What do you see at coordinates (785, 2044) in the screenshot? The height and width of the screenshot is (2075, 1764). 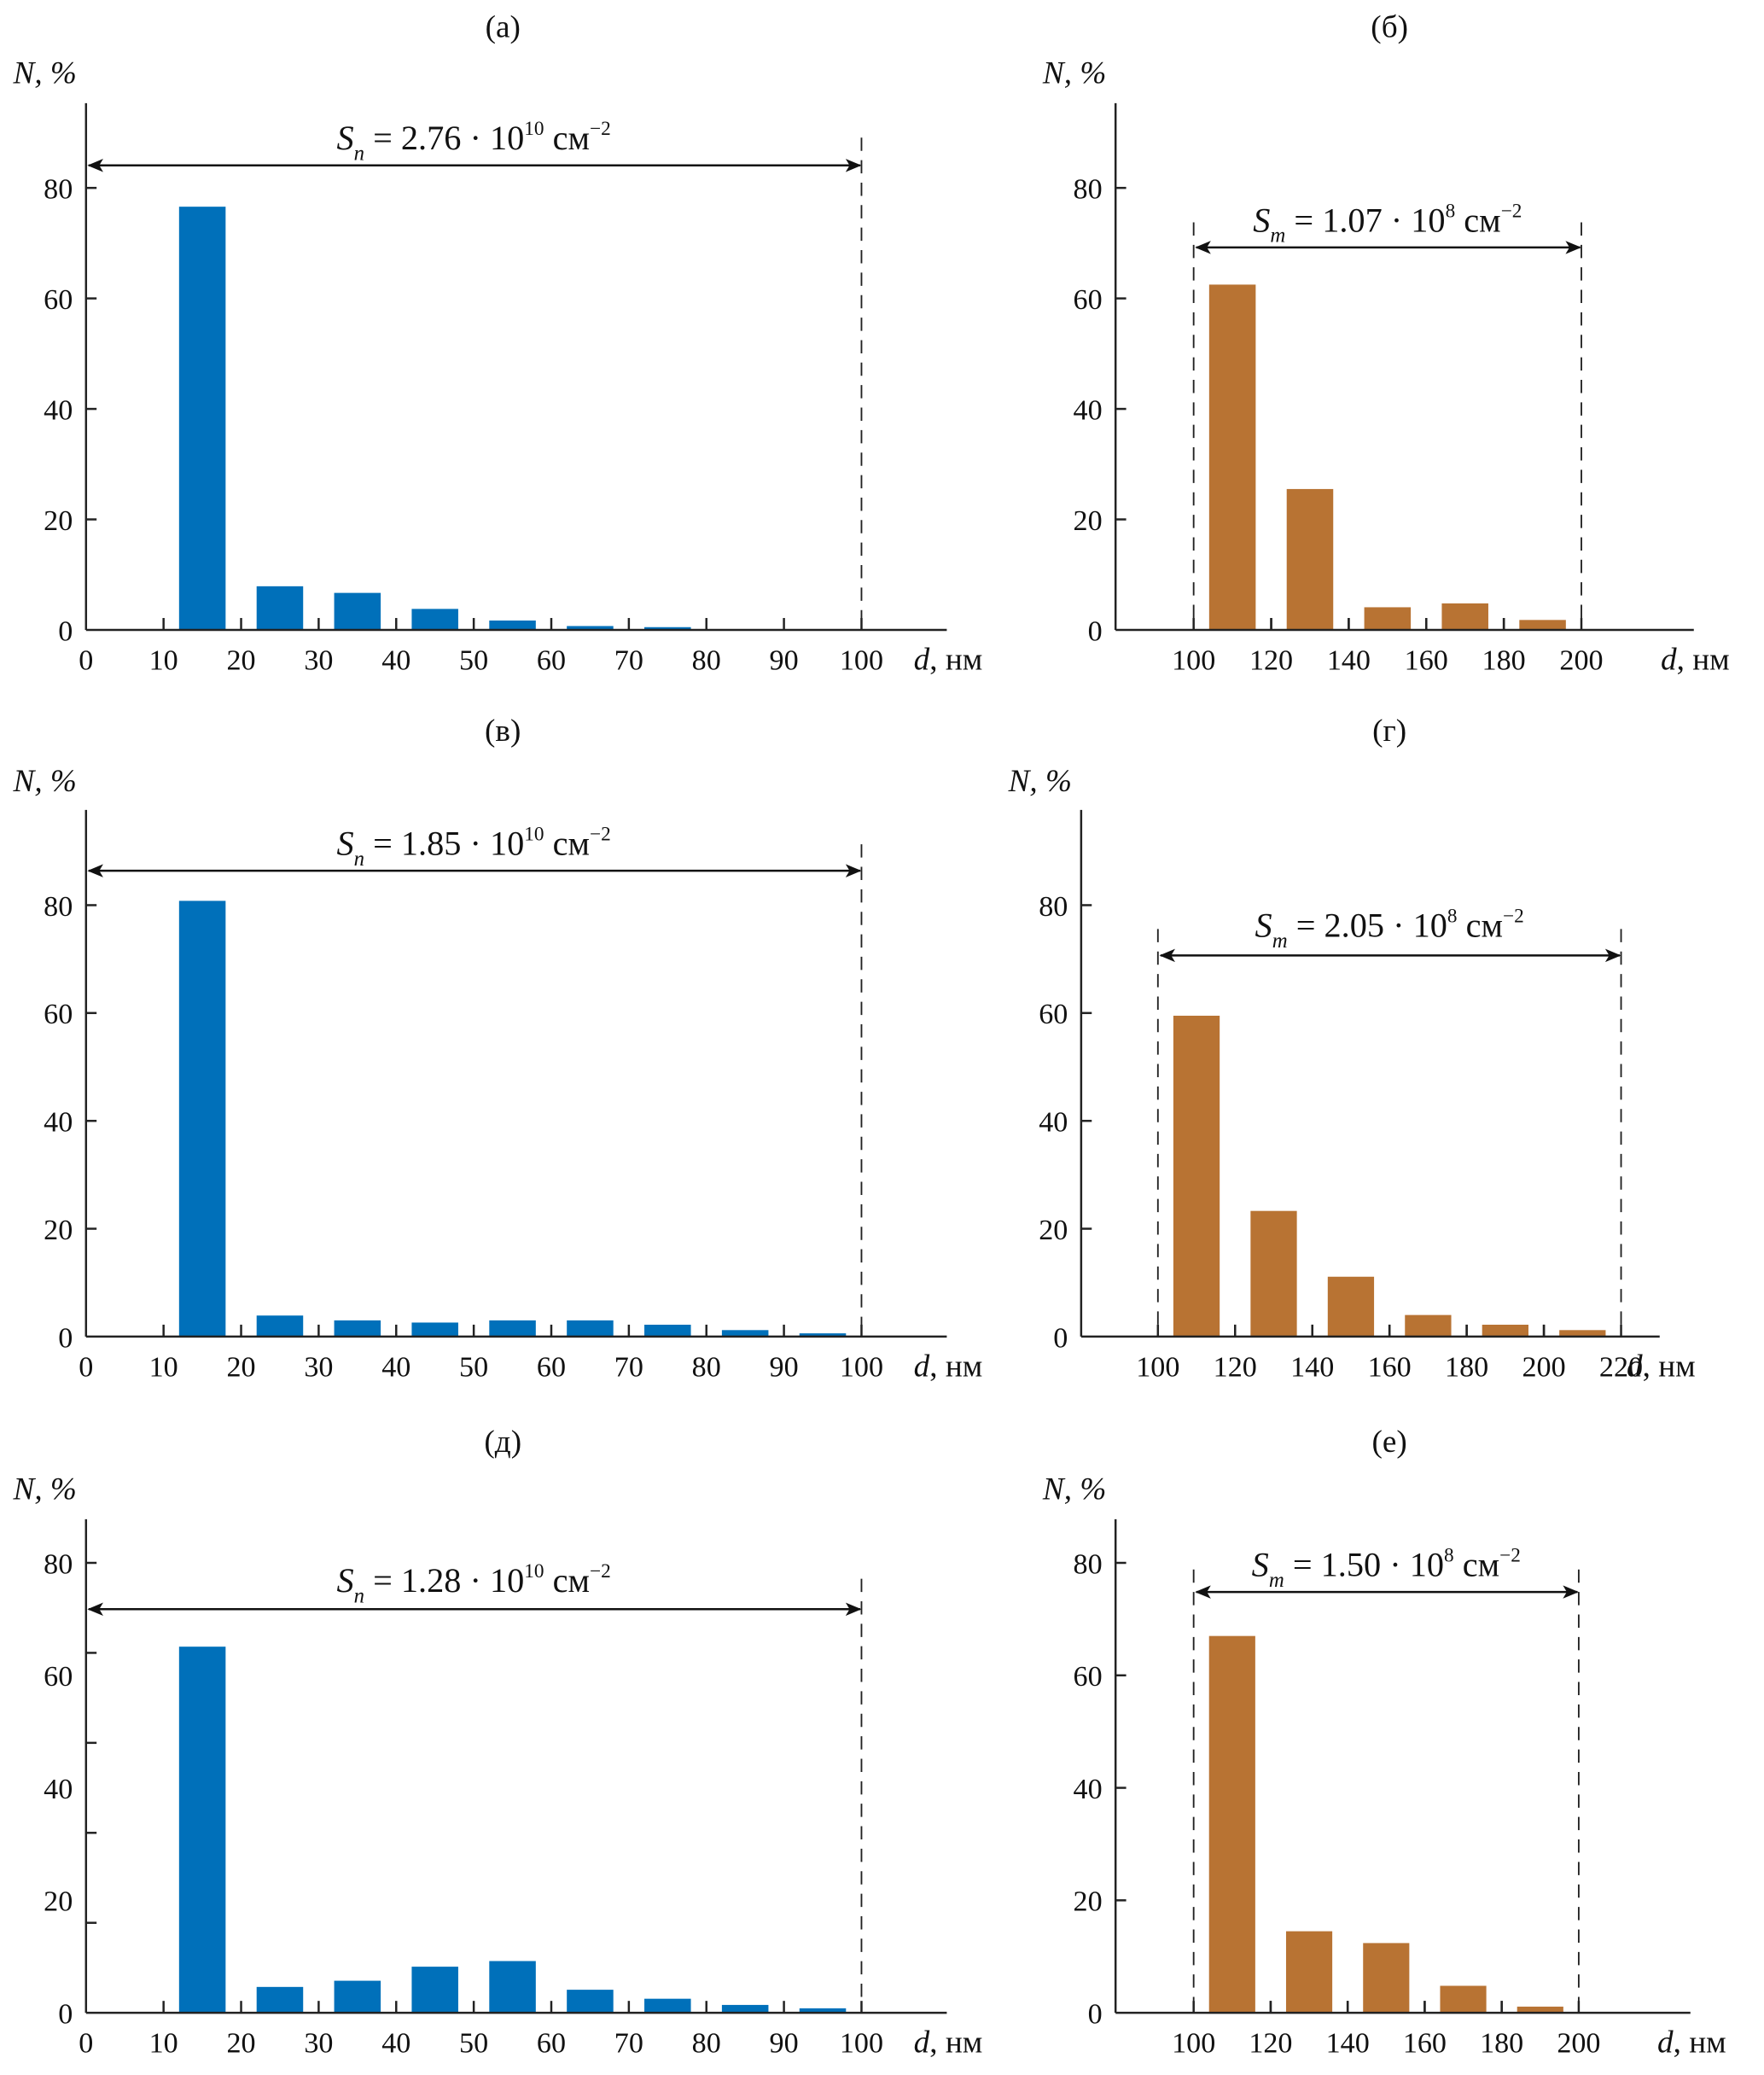 I see `x-tick-label: 90` at bounding box center [785, 2044].